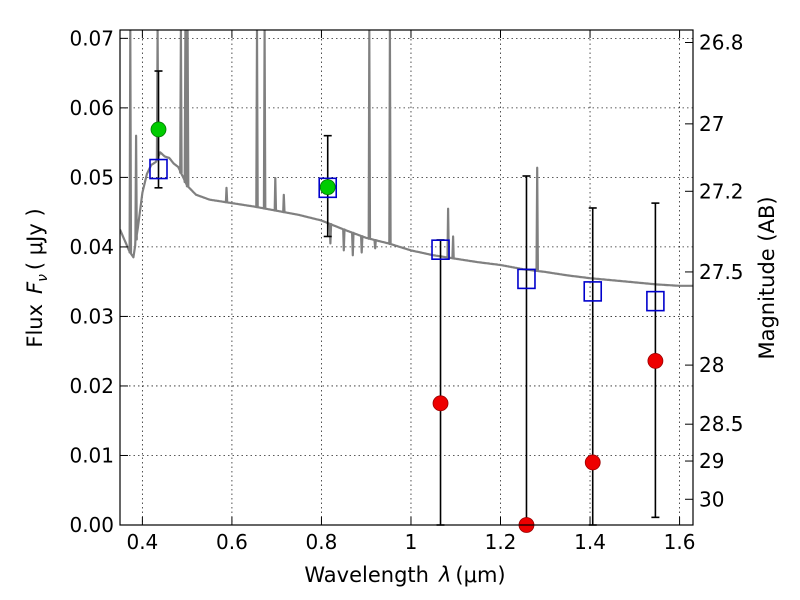 The height and width of the screenshot is (600, 800). What do you see at coordinates (37, 277) in the screenshot?
I see `y-axis-label: FluxFν( μJy )` at bounding box center [37, 277].